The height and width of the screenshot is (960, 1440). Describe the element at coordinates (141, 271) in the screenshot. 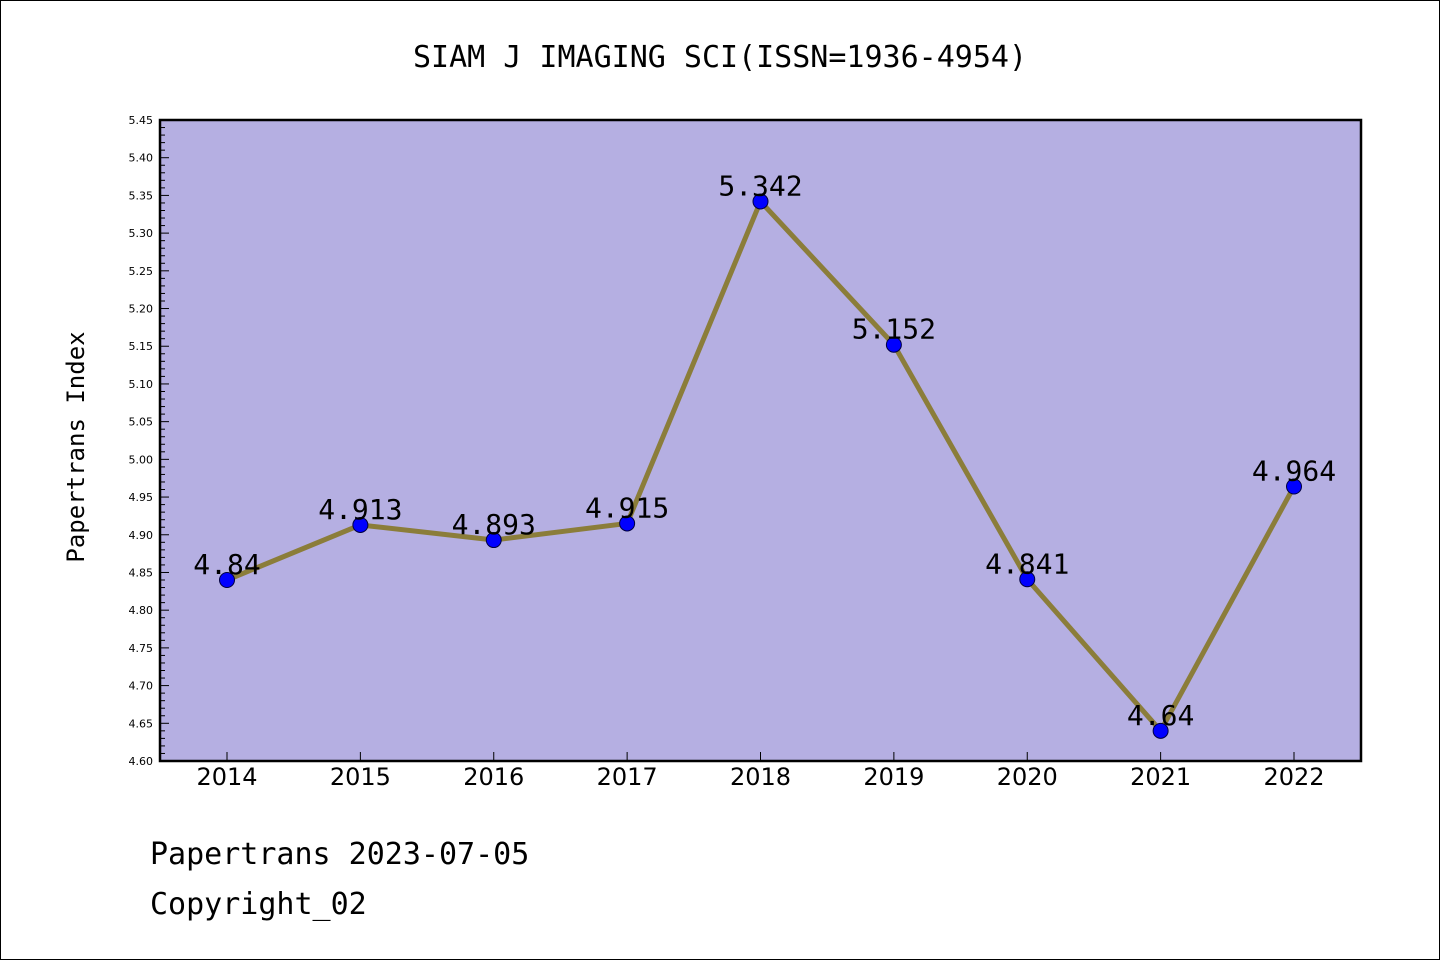

I see `y-tick-label: 5.25` at that location.